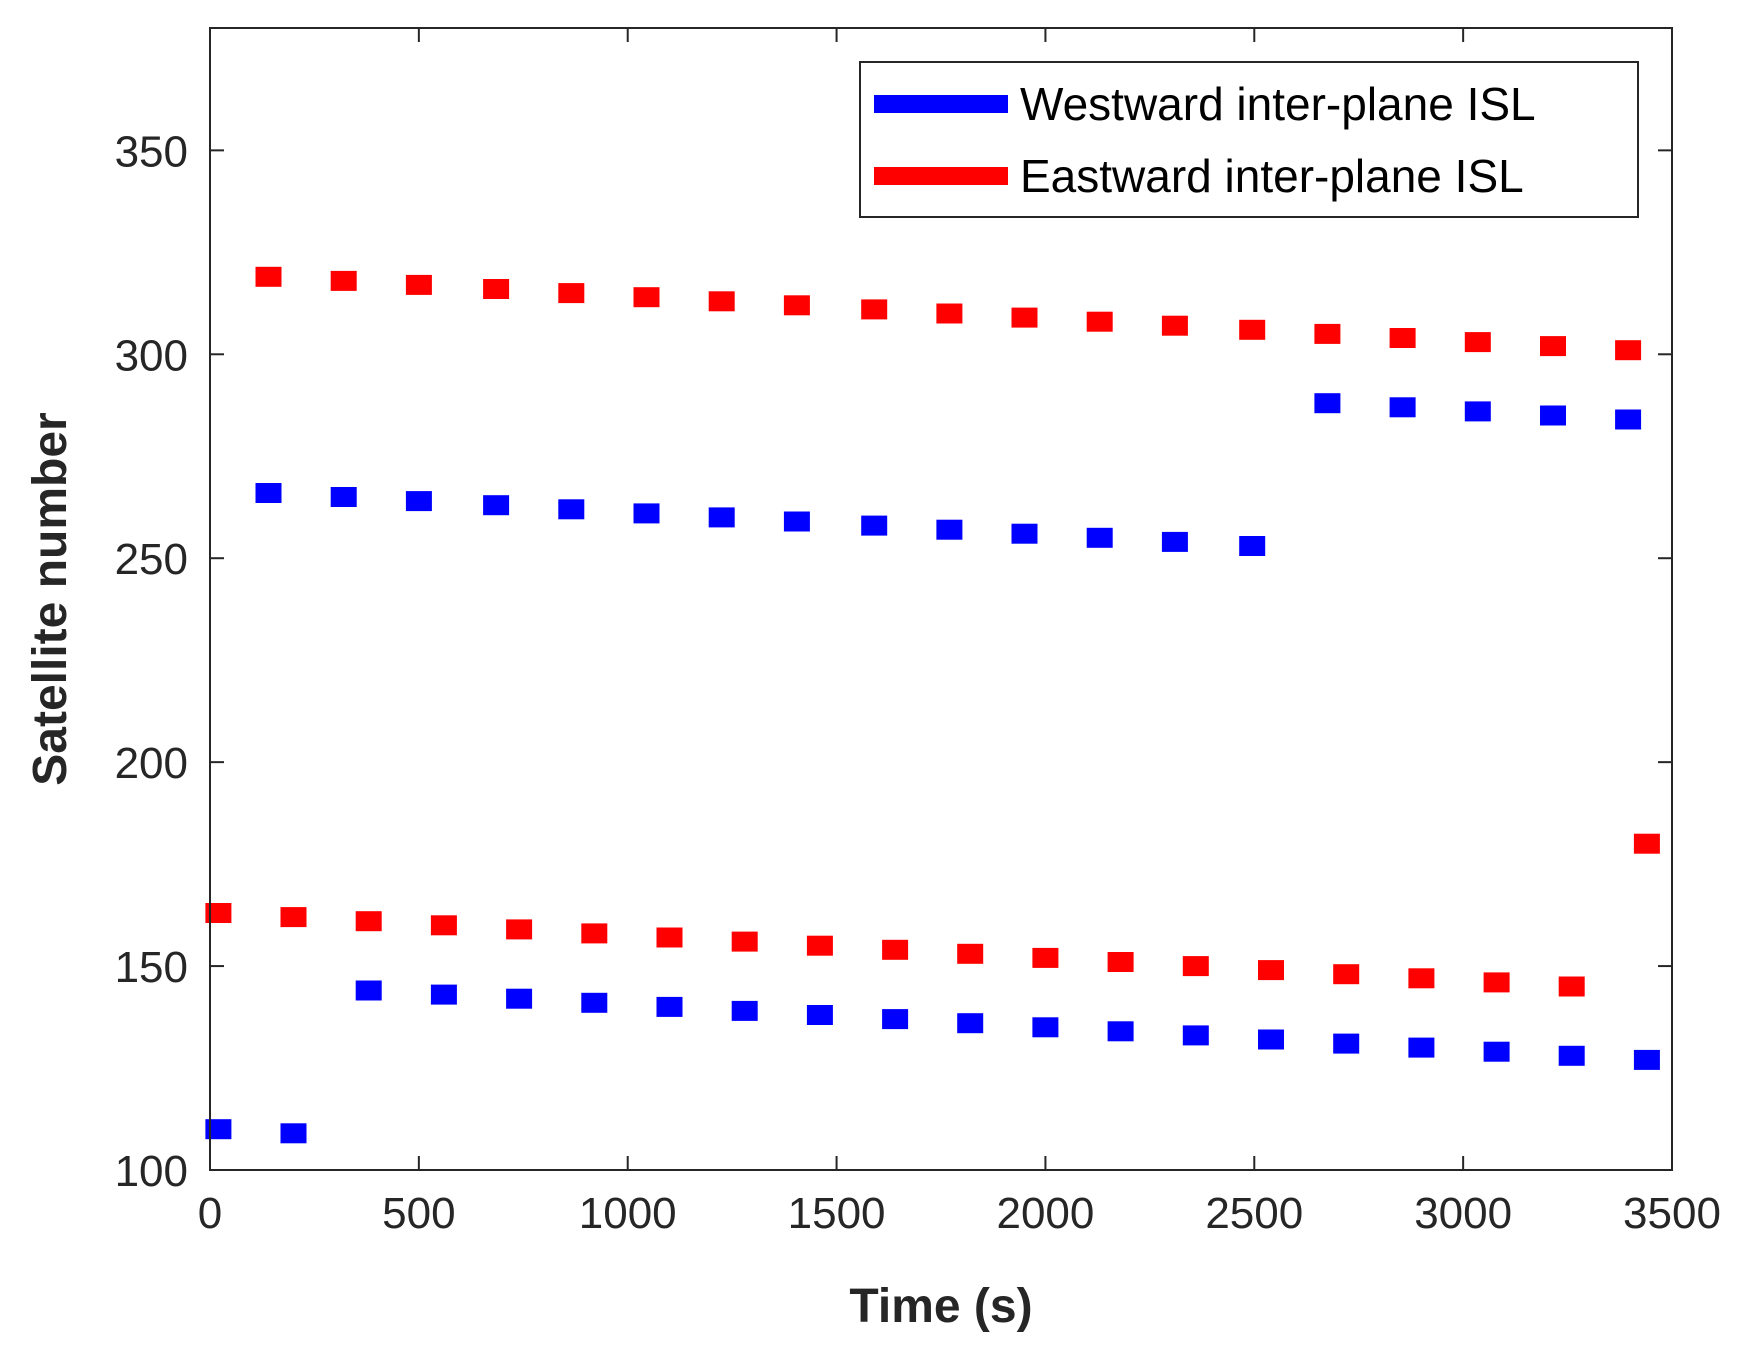 The height and width of the screenshot is (1357, 1751). Describe the element at coordinates (151, 559) in the screenshot. I see `y-tick-label-3: 250` at that location.